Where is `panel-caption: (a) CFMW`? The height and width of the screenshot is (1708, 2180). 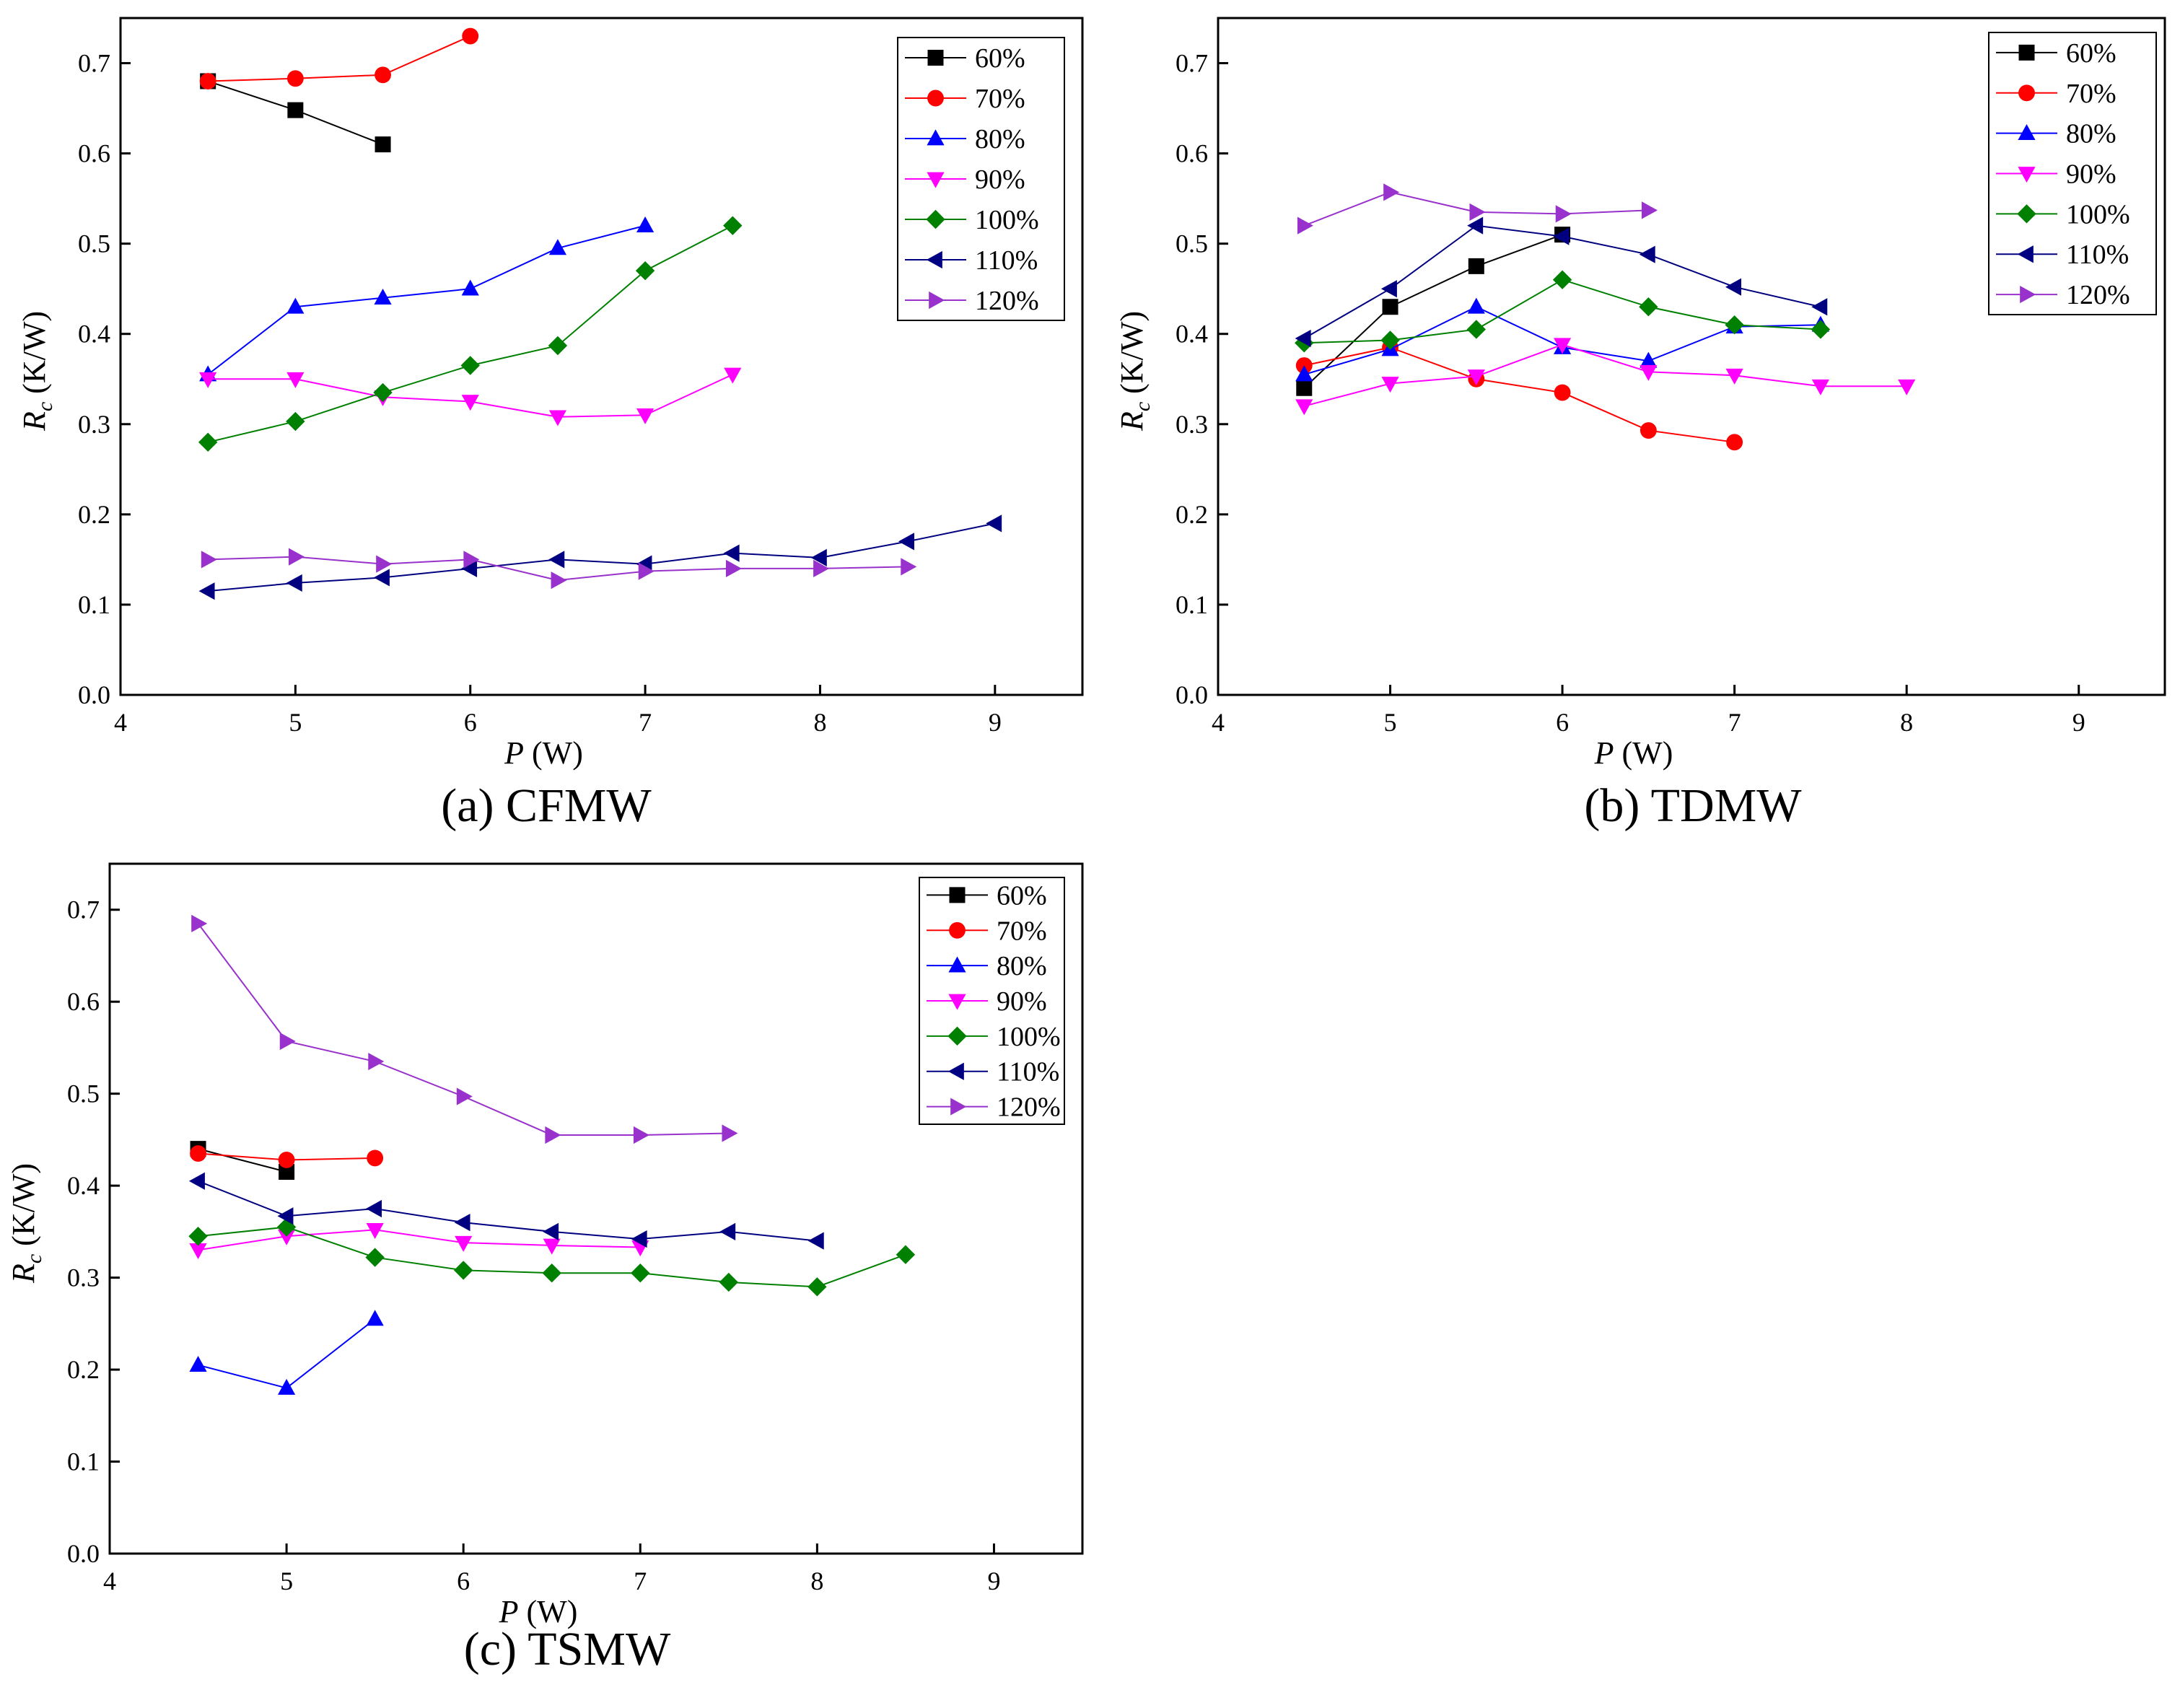 panel-caption: (a) CFMW is located at coordinates (546, 805).